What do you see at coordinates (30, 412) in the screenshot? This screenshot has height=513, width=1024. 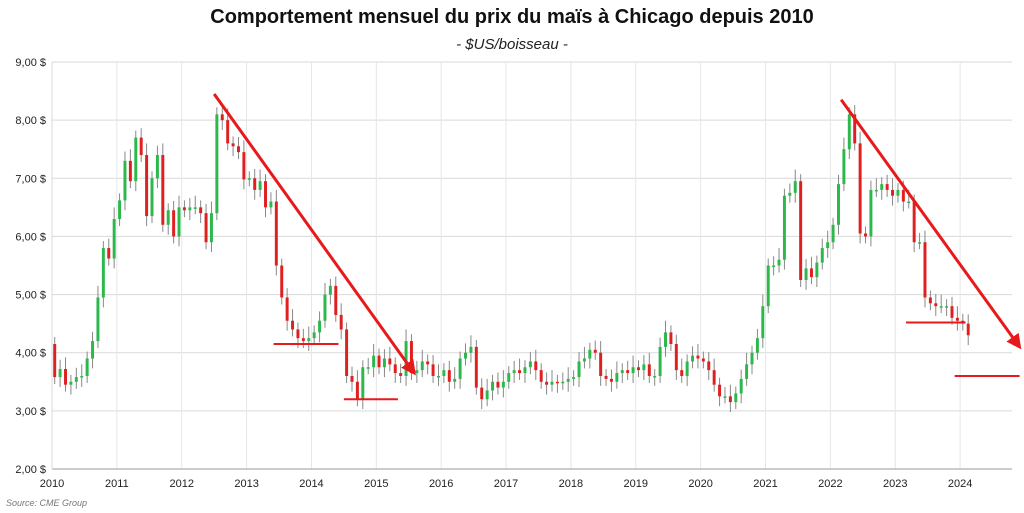 I see `y-tick-label: 3,00 $` at bounding box center [30, 412].